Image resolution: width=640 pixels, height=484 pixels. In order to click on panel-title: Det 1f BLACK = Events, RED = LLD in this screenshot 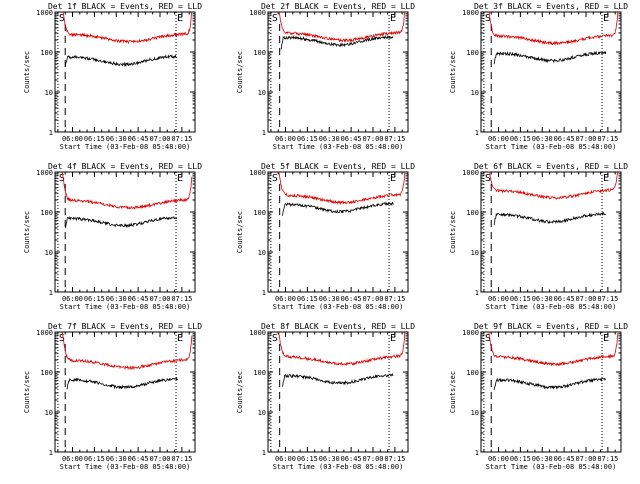, I will do `click(125, 6)`.